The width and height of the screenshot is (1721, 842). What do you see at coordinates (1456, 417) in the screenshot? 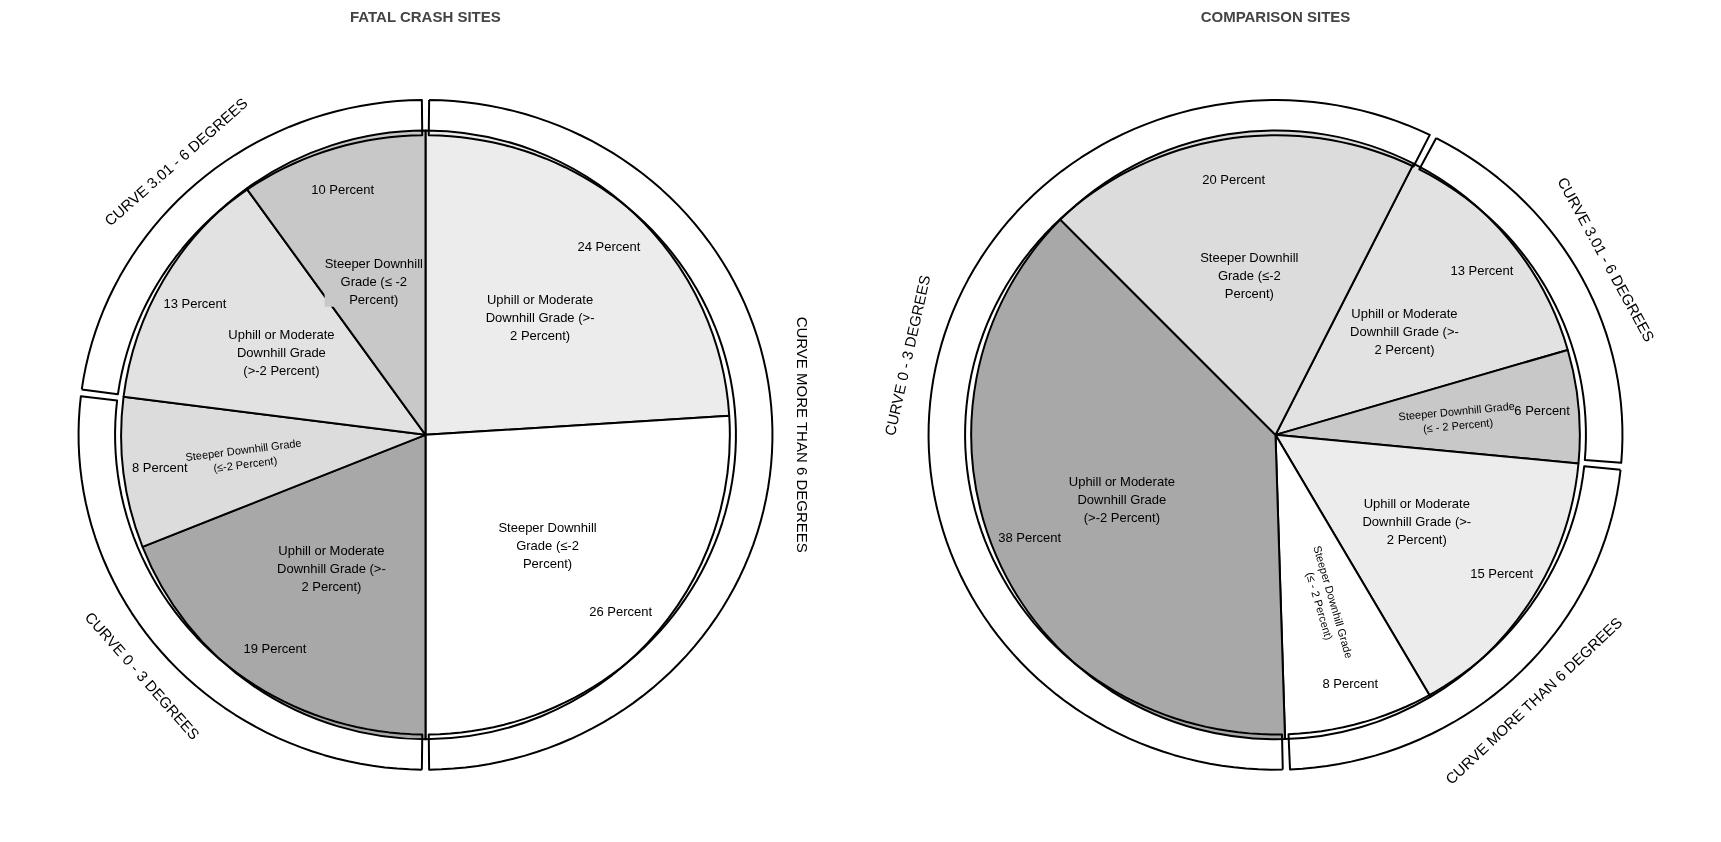
I see `slice-label: Steeper Downhill Grade (≤ - 2 Percent)` at bounding box center [1456, 417].